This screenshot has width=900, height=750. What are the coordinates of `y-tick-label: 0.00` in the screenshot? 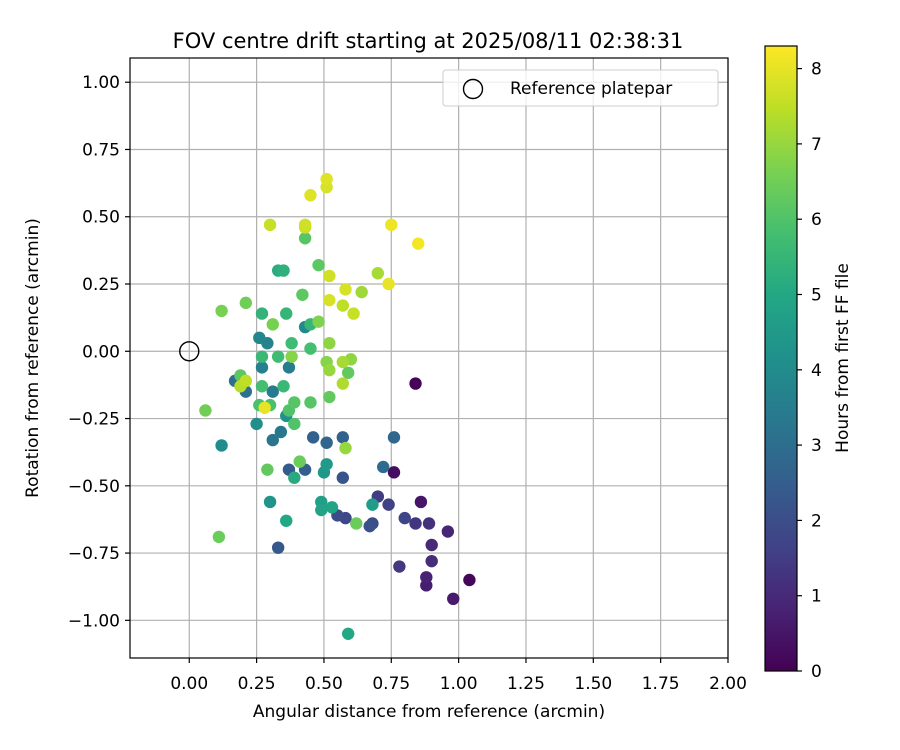 It's located at (101, 352).